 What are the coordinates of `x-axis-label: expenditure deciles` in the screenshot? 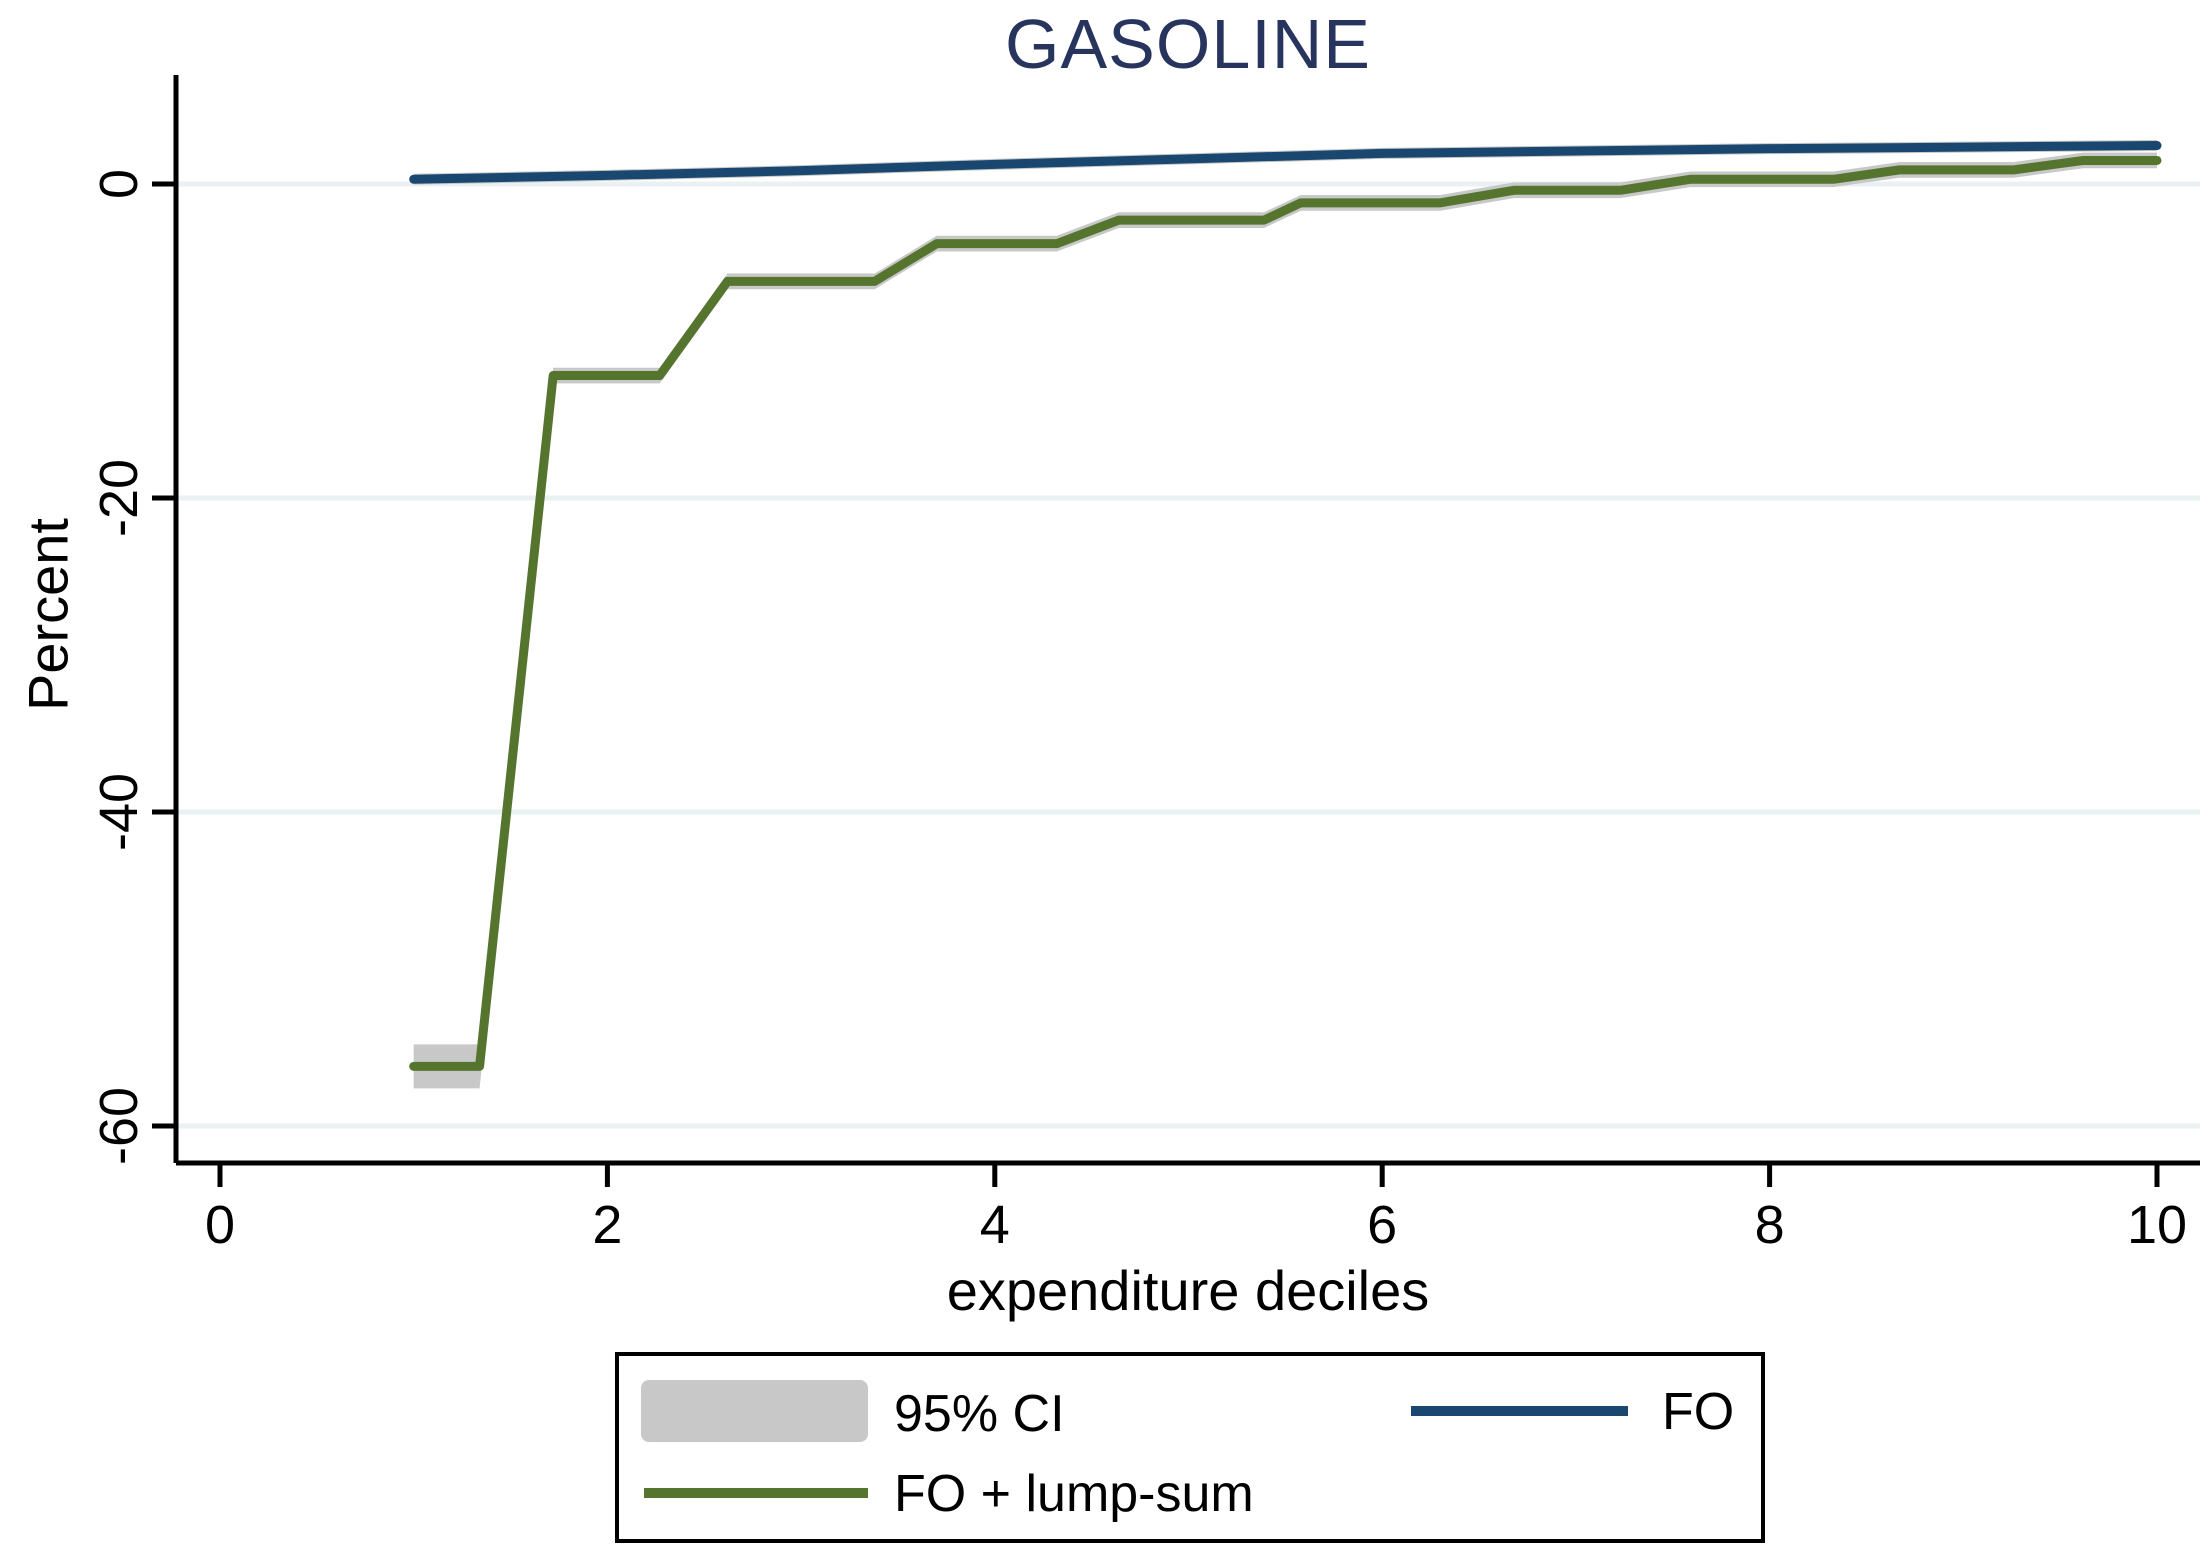 It's located at (1188, 1290).